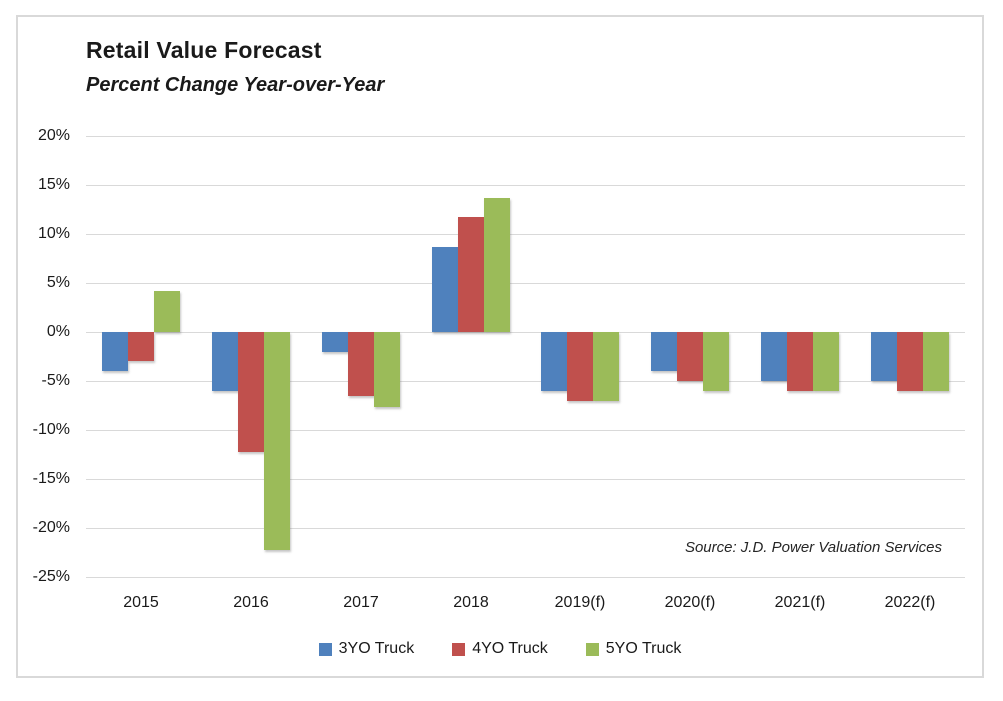  What do you see at coordinates (251, 602) in the screenshot?
I see `x-axis-label-2016: 2016` at bounding box center [251, 602].